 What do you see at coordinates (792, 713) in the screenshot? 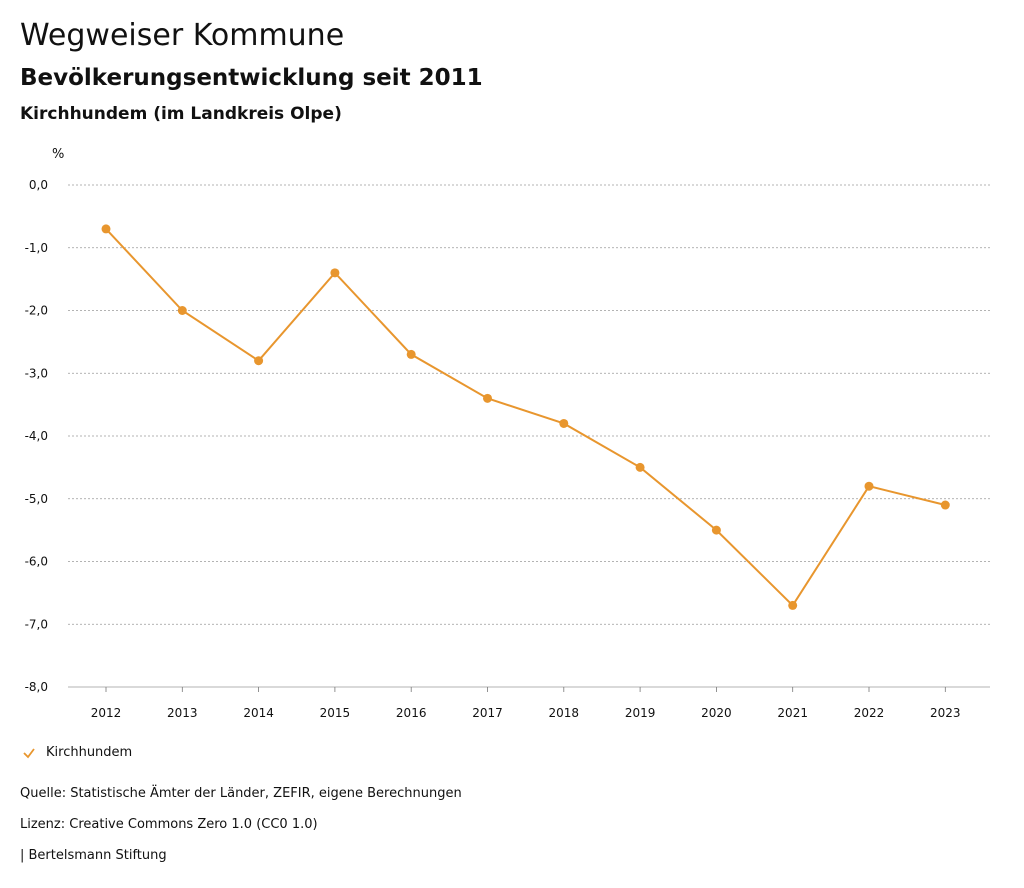
I see `x-tick-label: 2021` at bounding box center [792, 713].